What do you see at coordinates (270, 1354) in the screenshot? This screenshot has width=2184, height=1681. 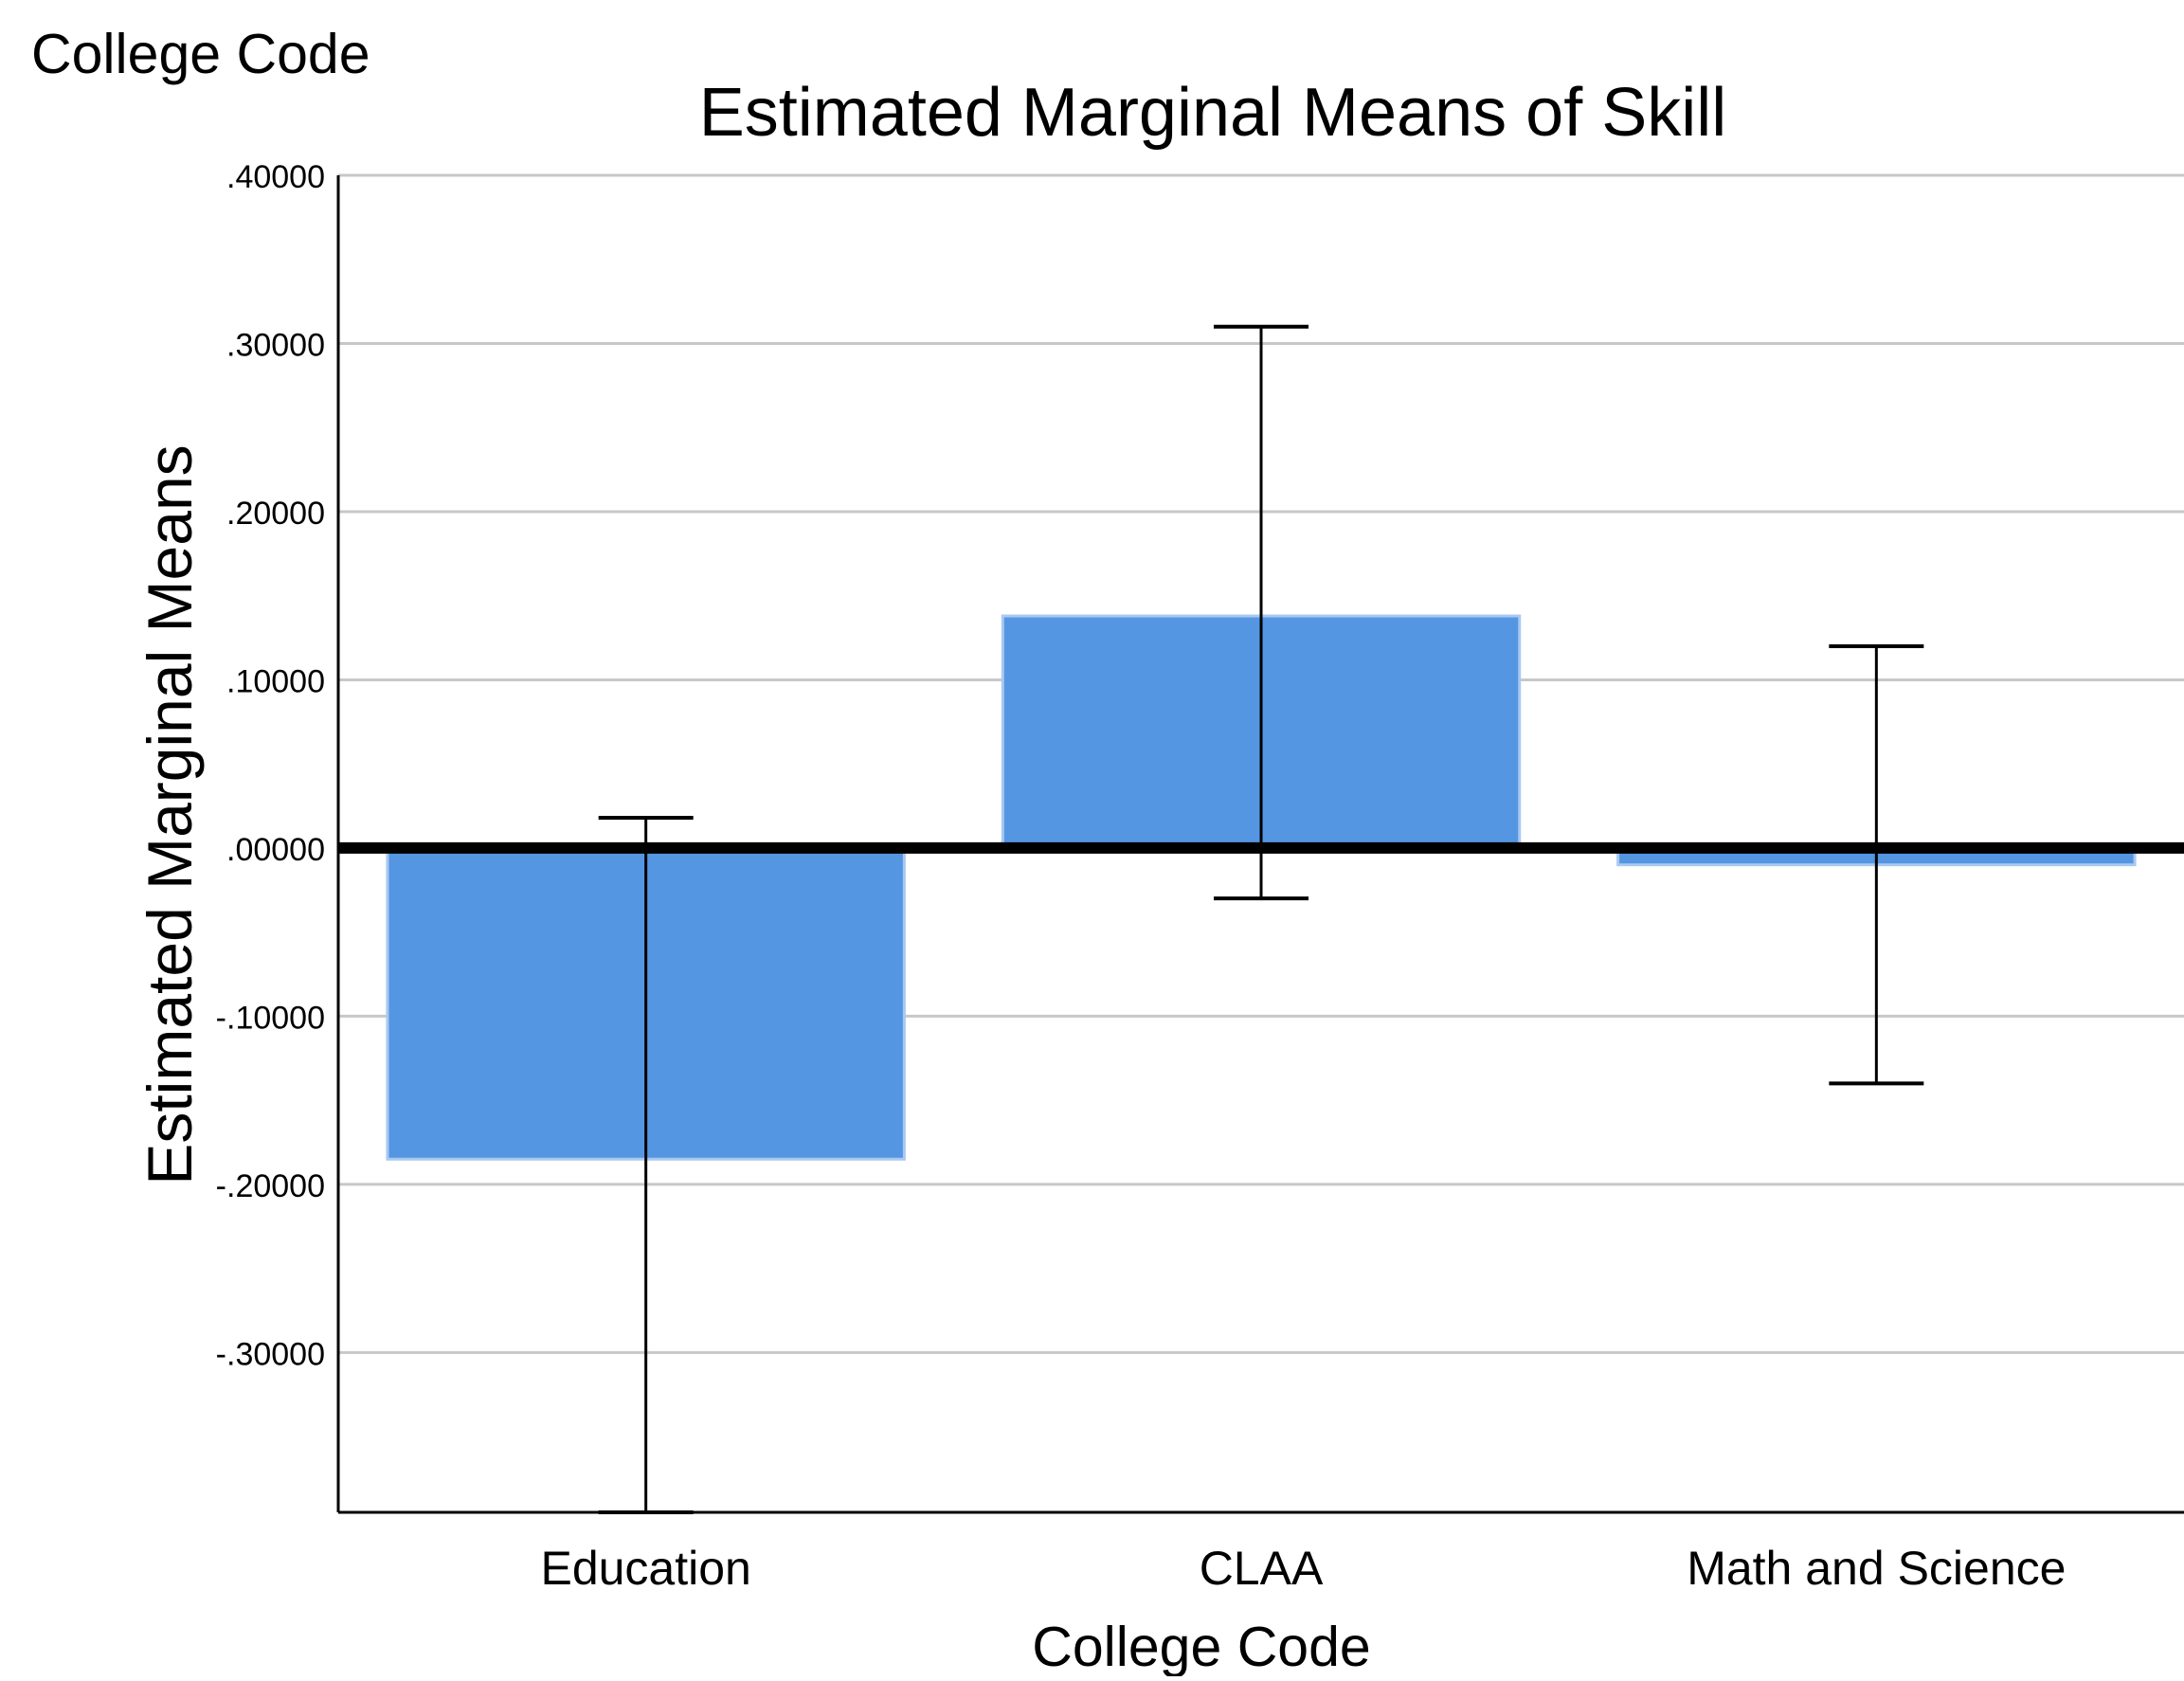 I see `y-tick-label: -.30000` at bounding box center [270, 1354].